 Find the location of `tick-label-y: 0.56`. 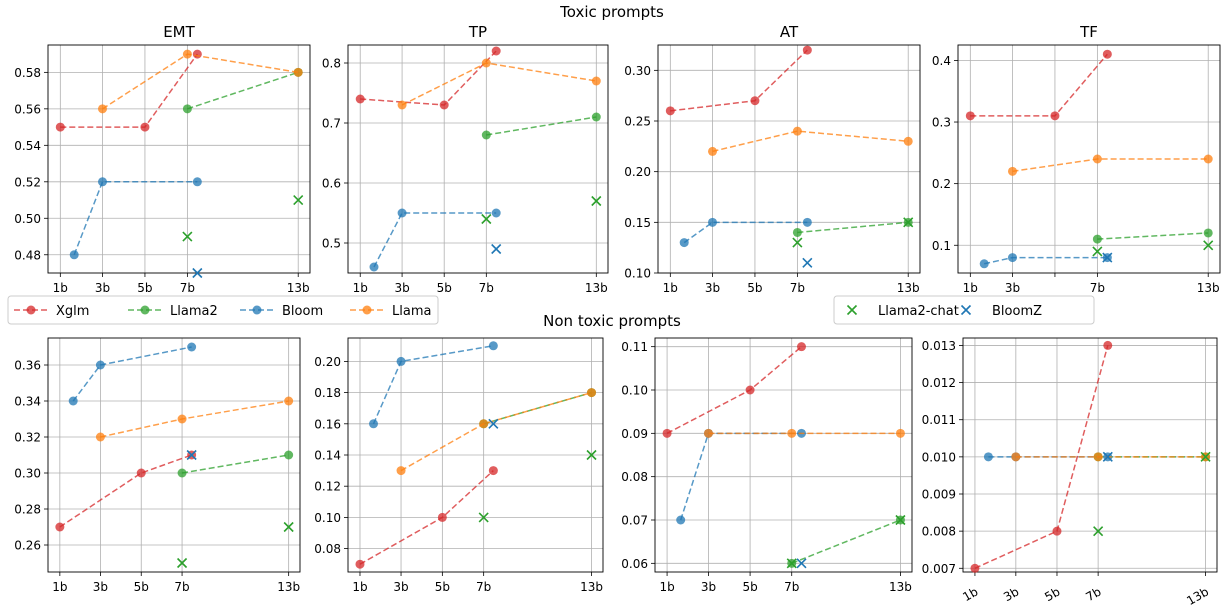

tick-label-y: 0.56 is located at coordinates (27, 109).